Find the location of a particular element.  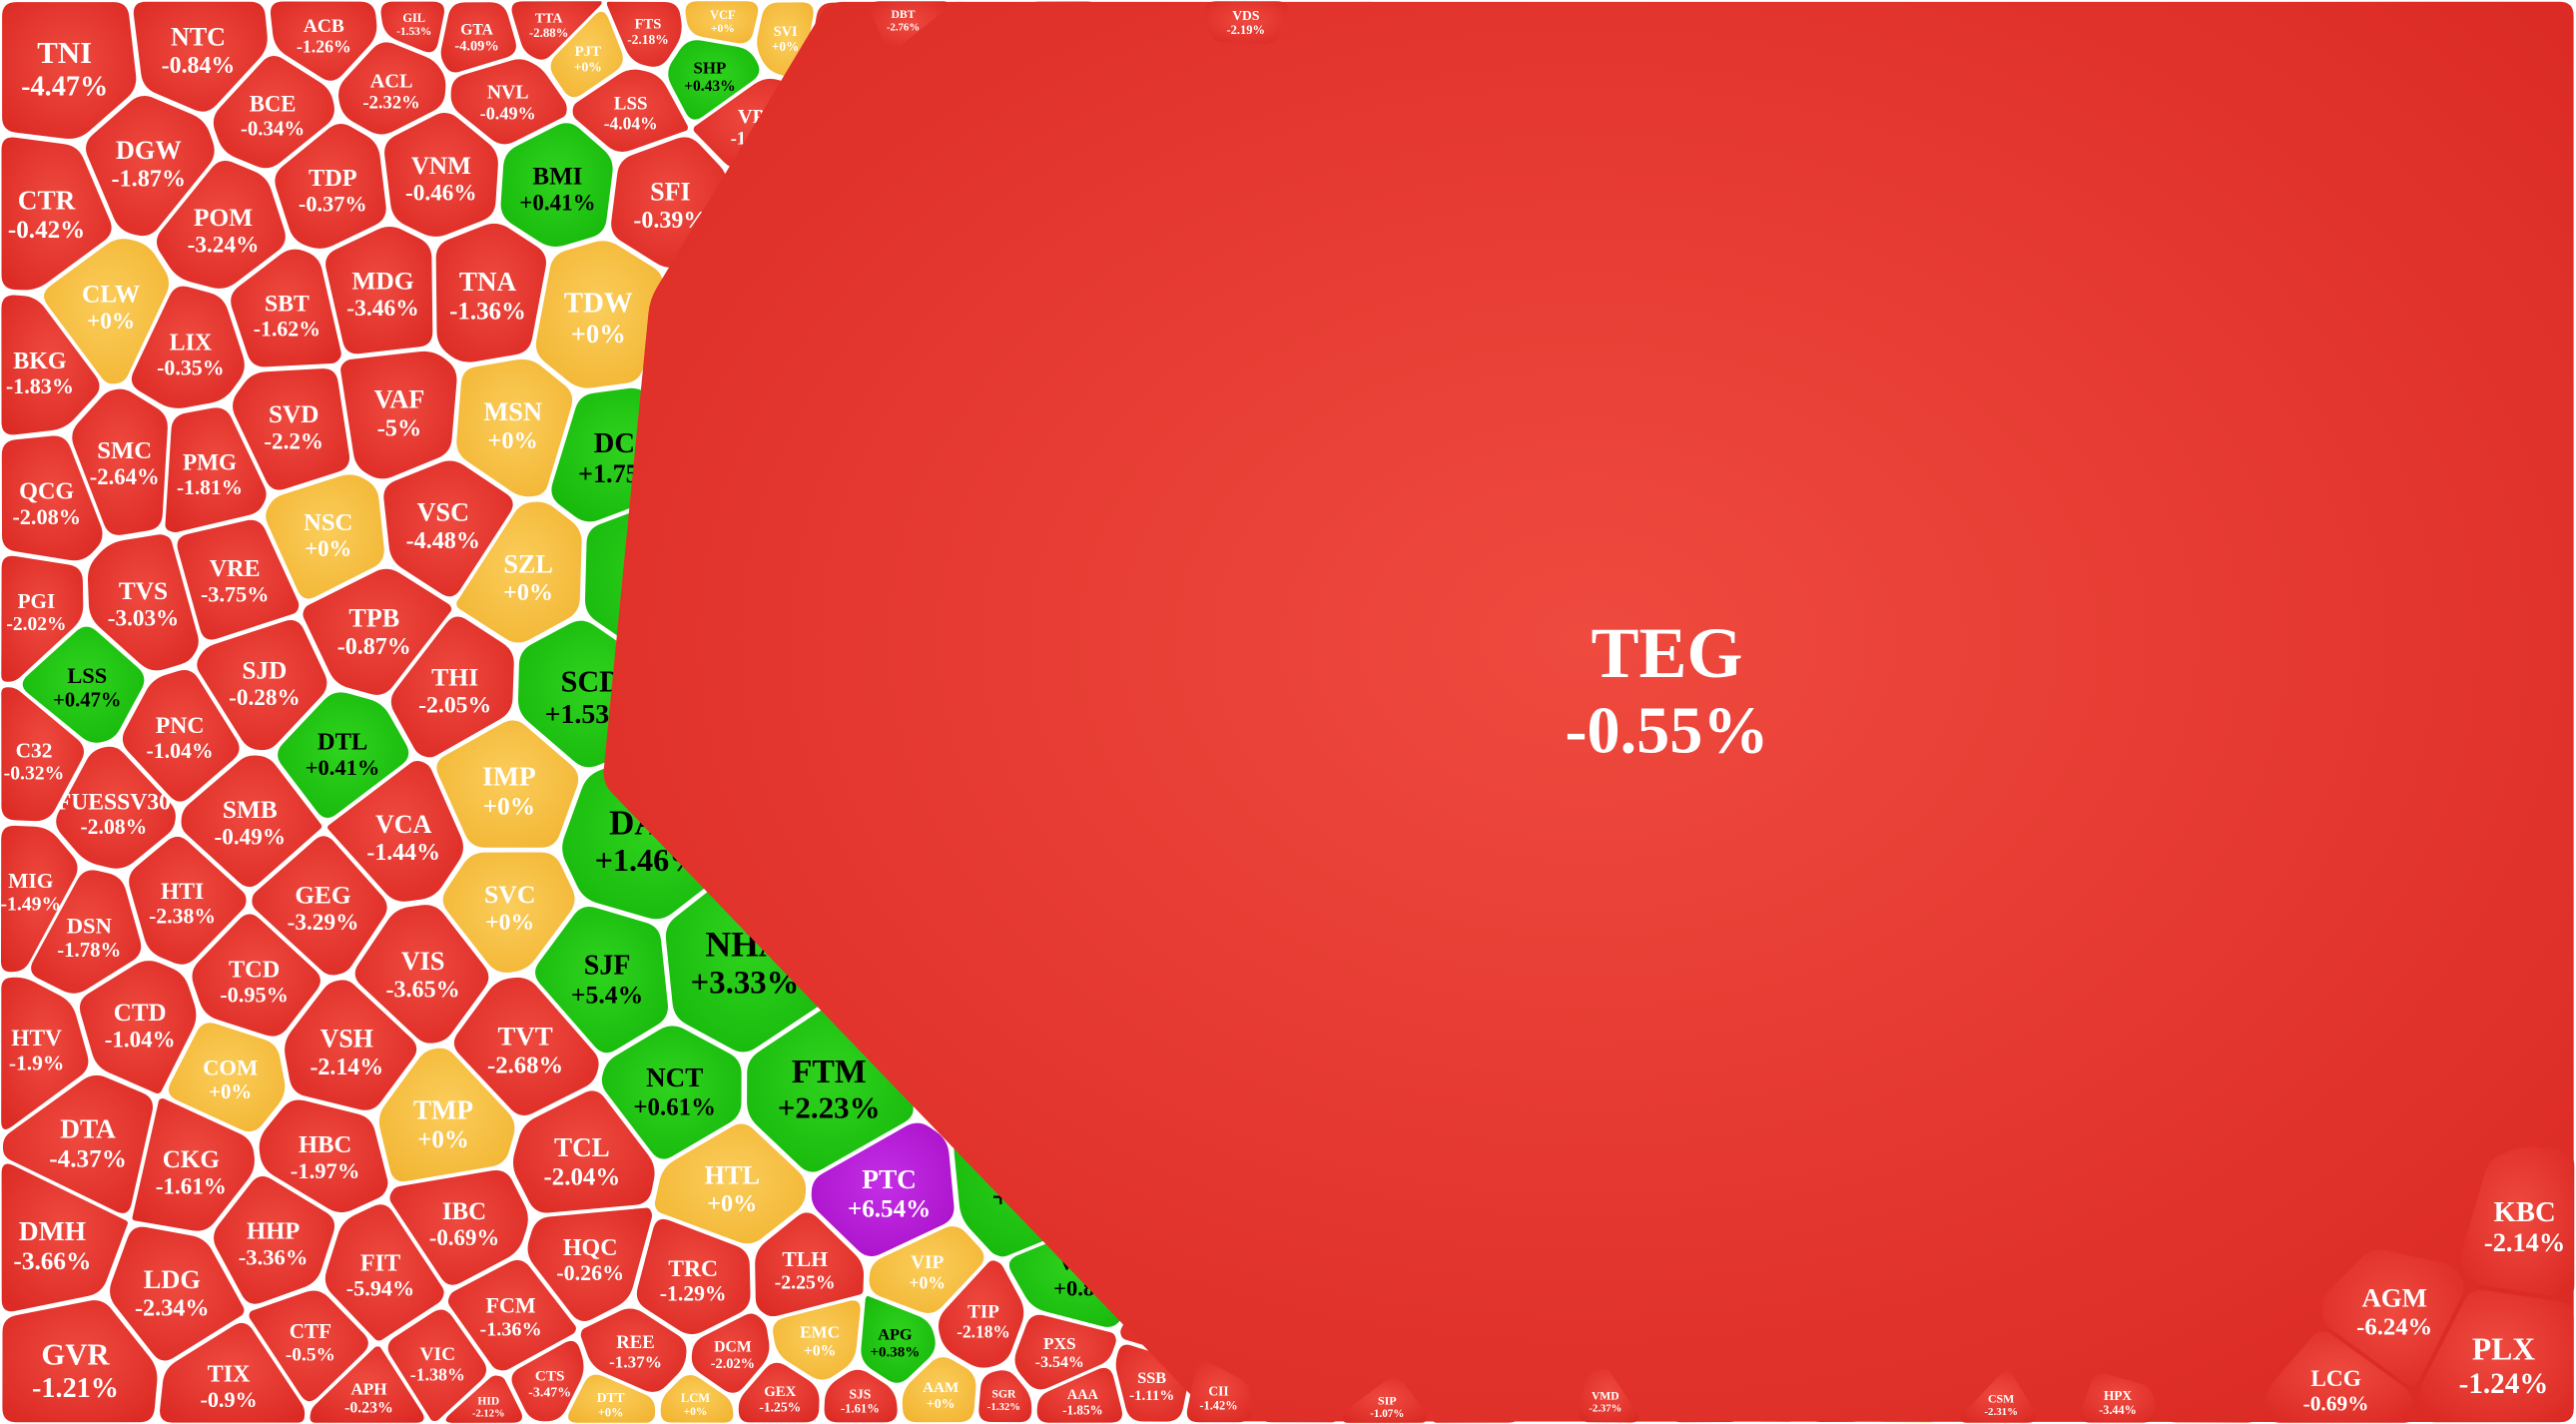

tile-ptc: PTC+6.54% is located at coordinates (883, 1189).